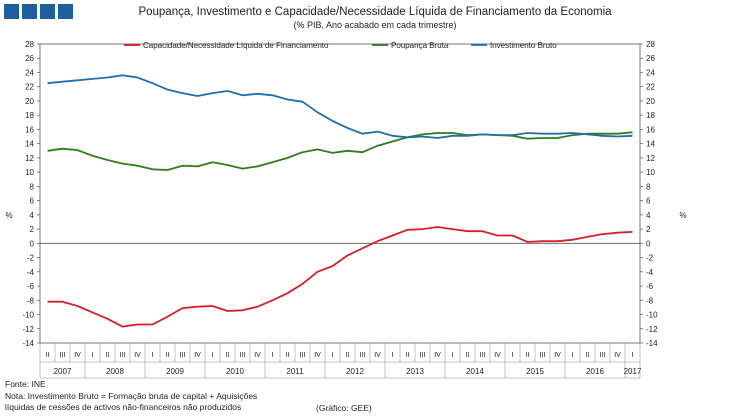 This screenshot has height=417, width=750. Describe the element at coordinates (29, 58) in the screenshot. I see `y-tick-label-left: 26` at that location.